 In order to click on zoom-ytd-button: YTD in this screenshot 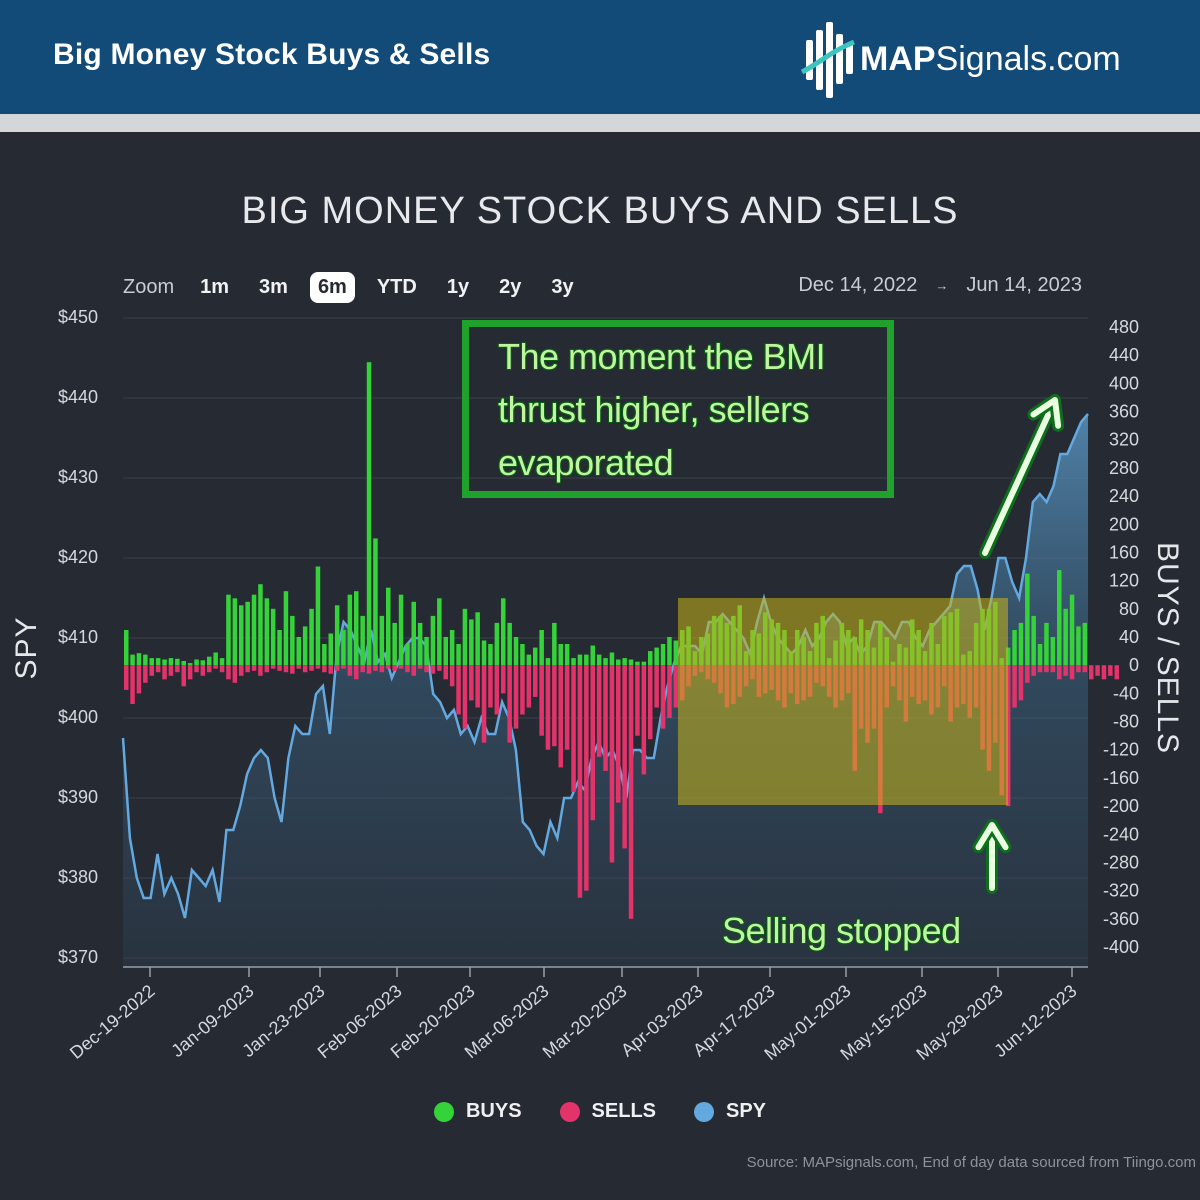, I will do `click(396, 286)`.